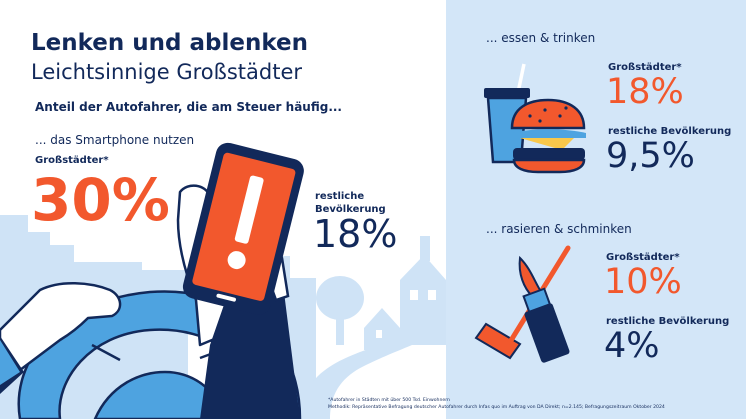 This screenshot has height=419, width=746. Describe the element at coordinates (249, 209) in the screenshot. I see `exclamation-icon` at that location.